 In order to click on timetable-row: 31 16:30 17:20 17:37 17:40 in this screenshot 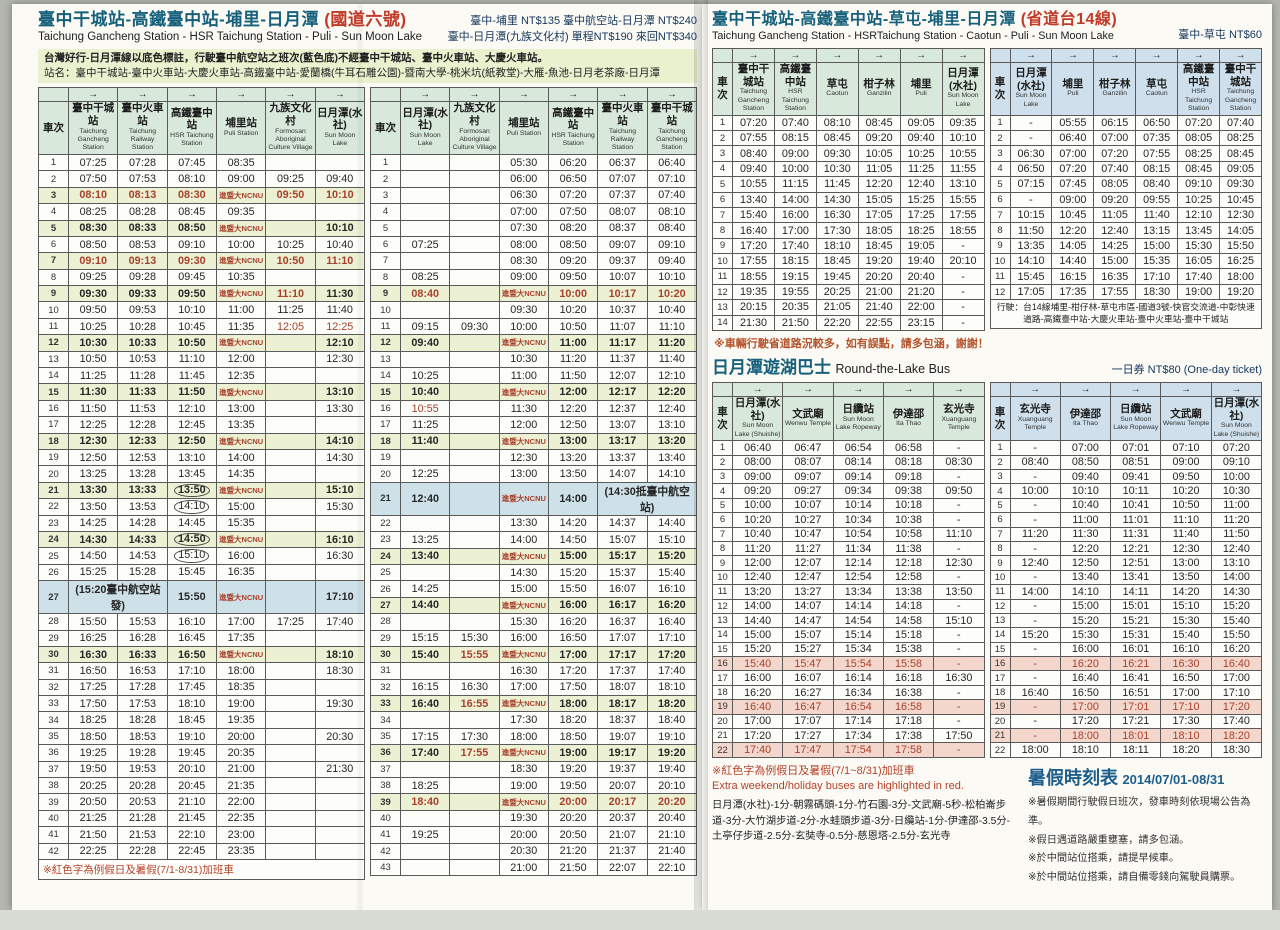, I will do `click(534, 671)`.